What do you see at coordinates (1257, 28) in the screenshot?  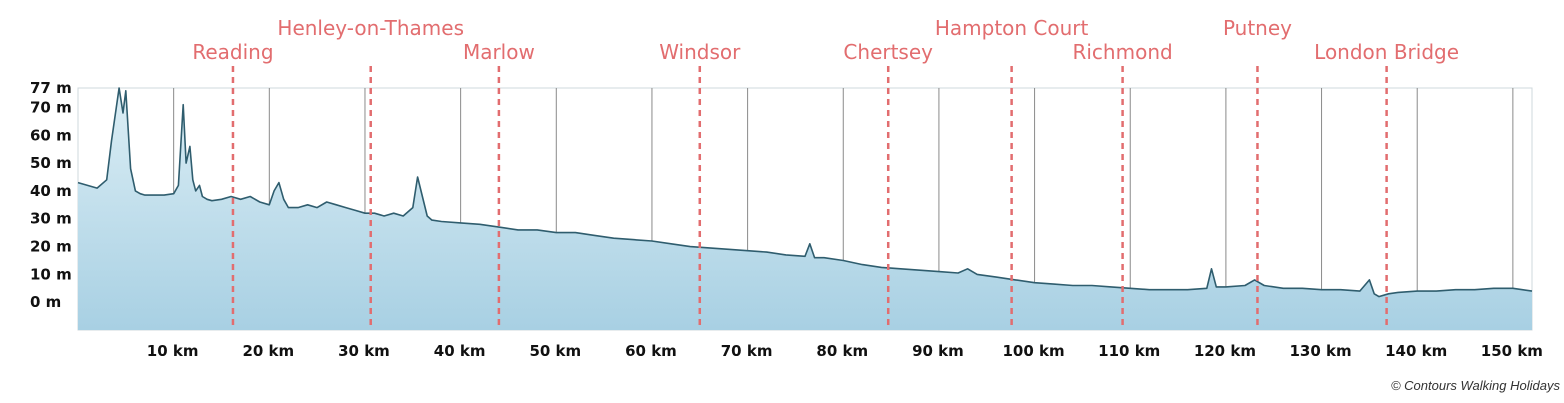 I see `town-label-7: Putney` at bounding box center [1257, 28].